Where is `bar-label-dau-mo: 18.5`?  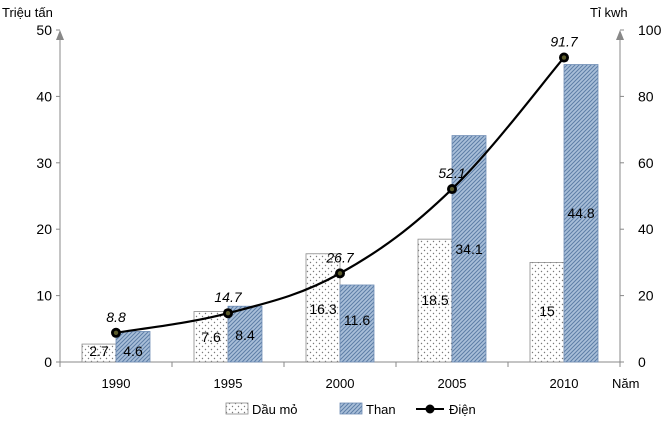
bar-label-dau-mo: 18.5 is located at coordinates (434, 300).